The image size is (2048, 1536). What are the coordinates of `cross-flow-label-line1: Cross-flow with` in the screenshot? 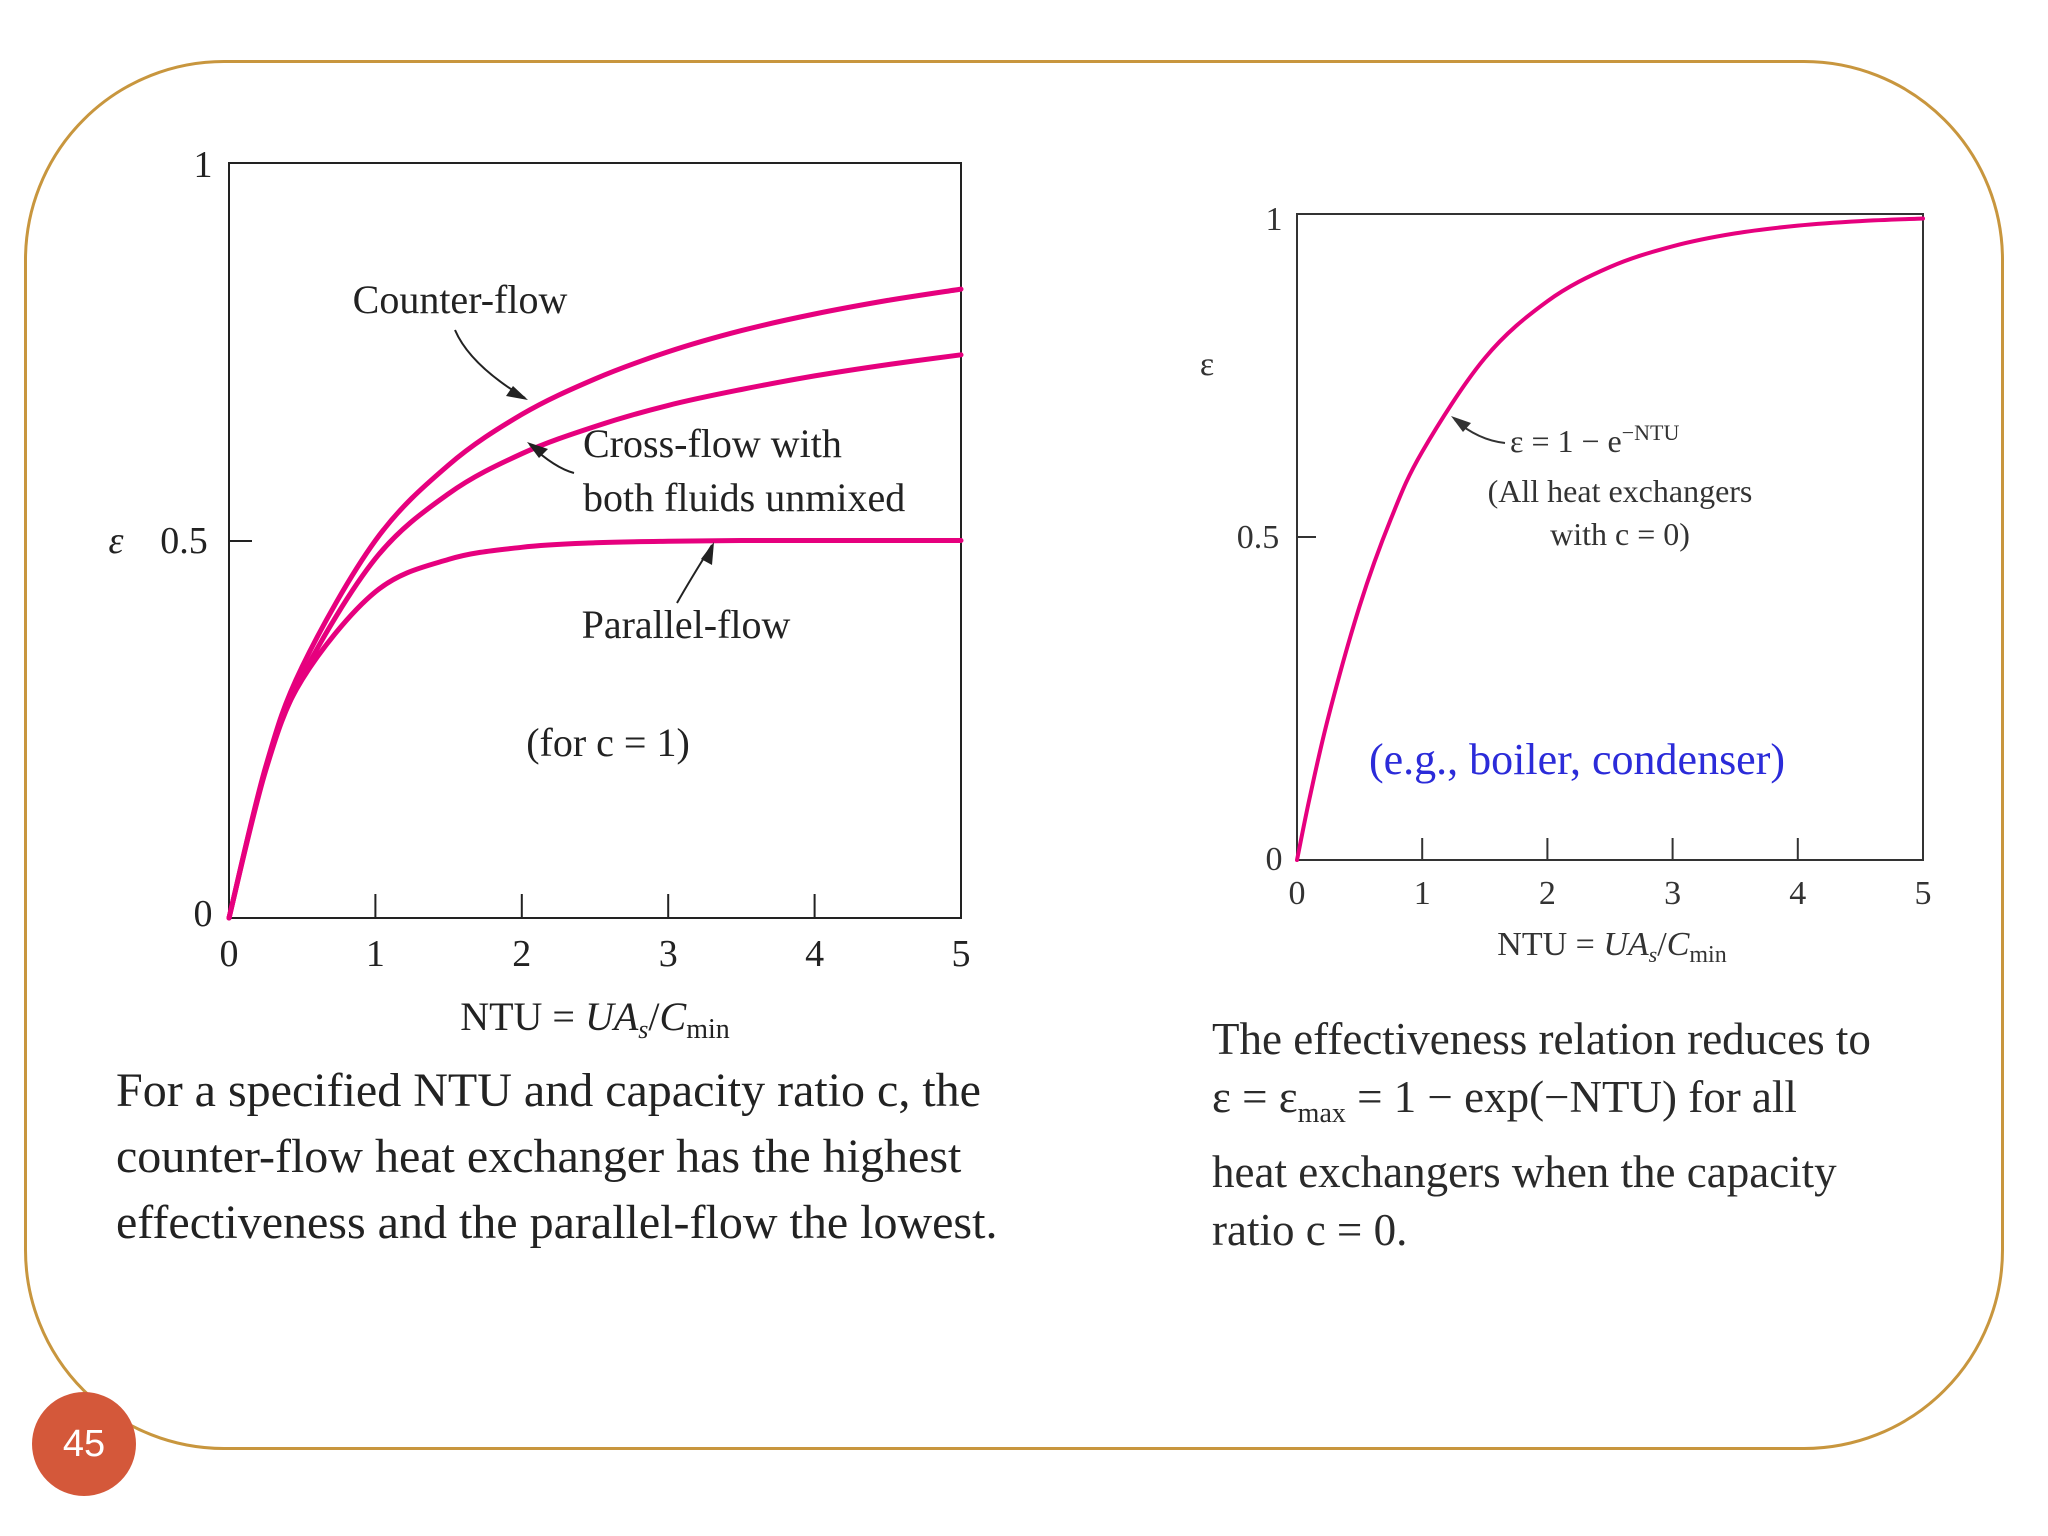 It's located at (712, 443).